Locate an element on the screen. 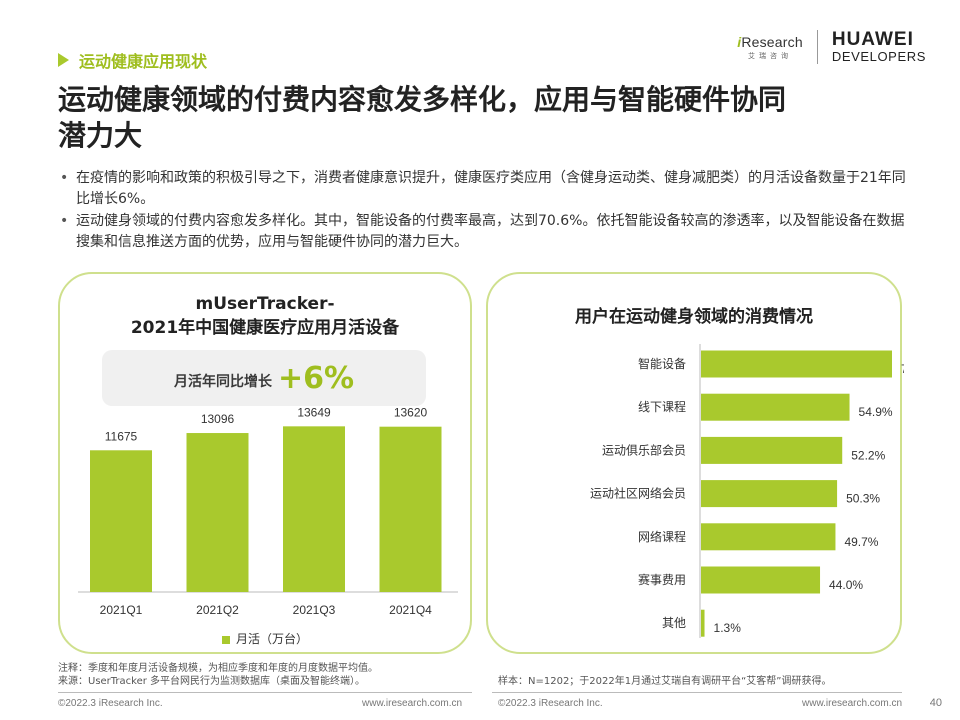 The height and width of the screenshot is (720, 960). brand-logos: iResearch 艾瑞咨询 HUAWEI DEVELOPERS is located at coordinates (831, 47).